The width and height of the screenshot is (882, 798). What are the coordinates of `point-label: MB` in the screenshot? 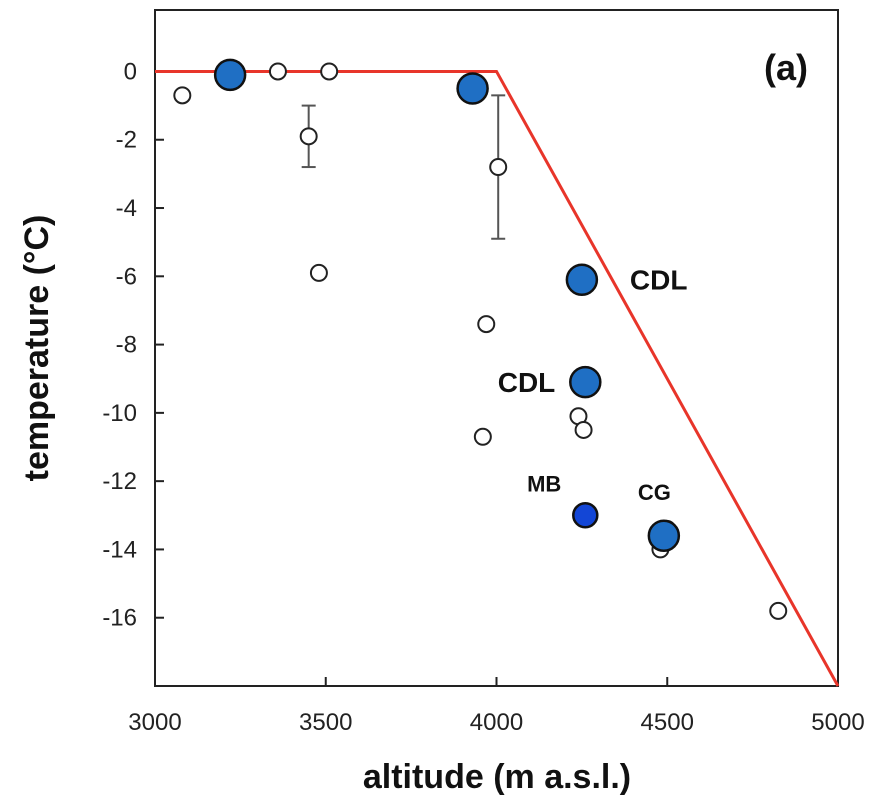 It's located at (544, 483).